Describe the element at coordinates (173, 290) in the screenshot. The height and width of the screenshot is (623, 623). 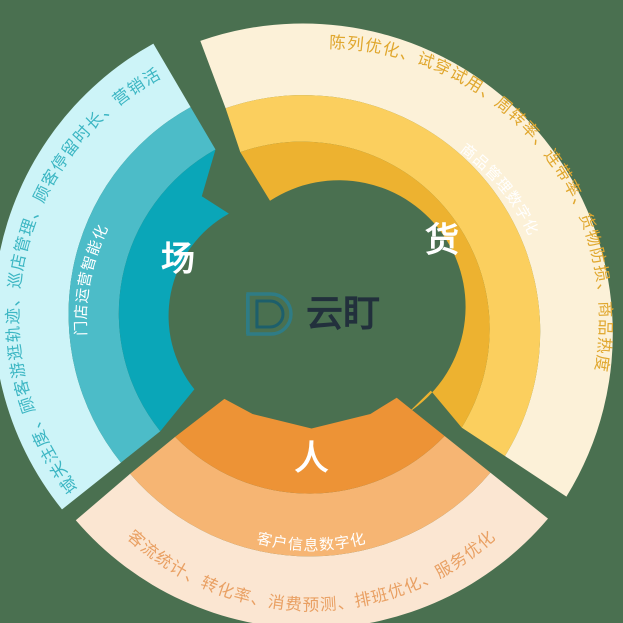
I see `segment-chang-inner-band` at that location.